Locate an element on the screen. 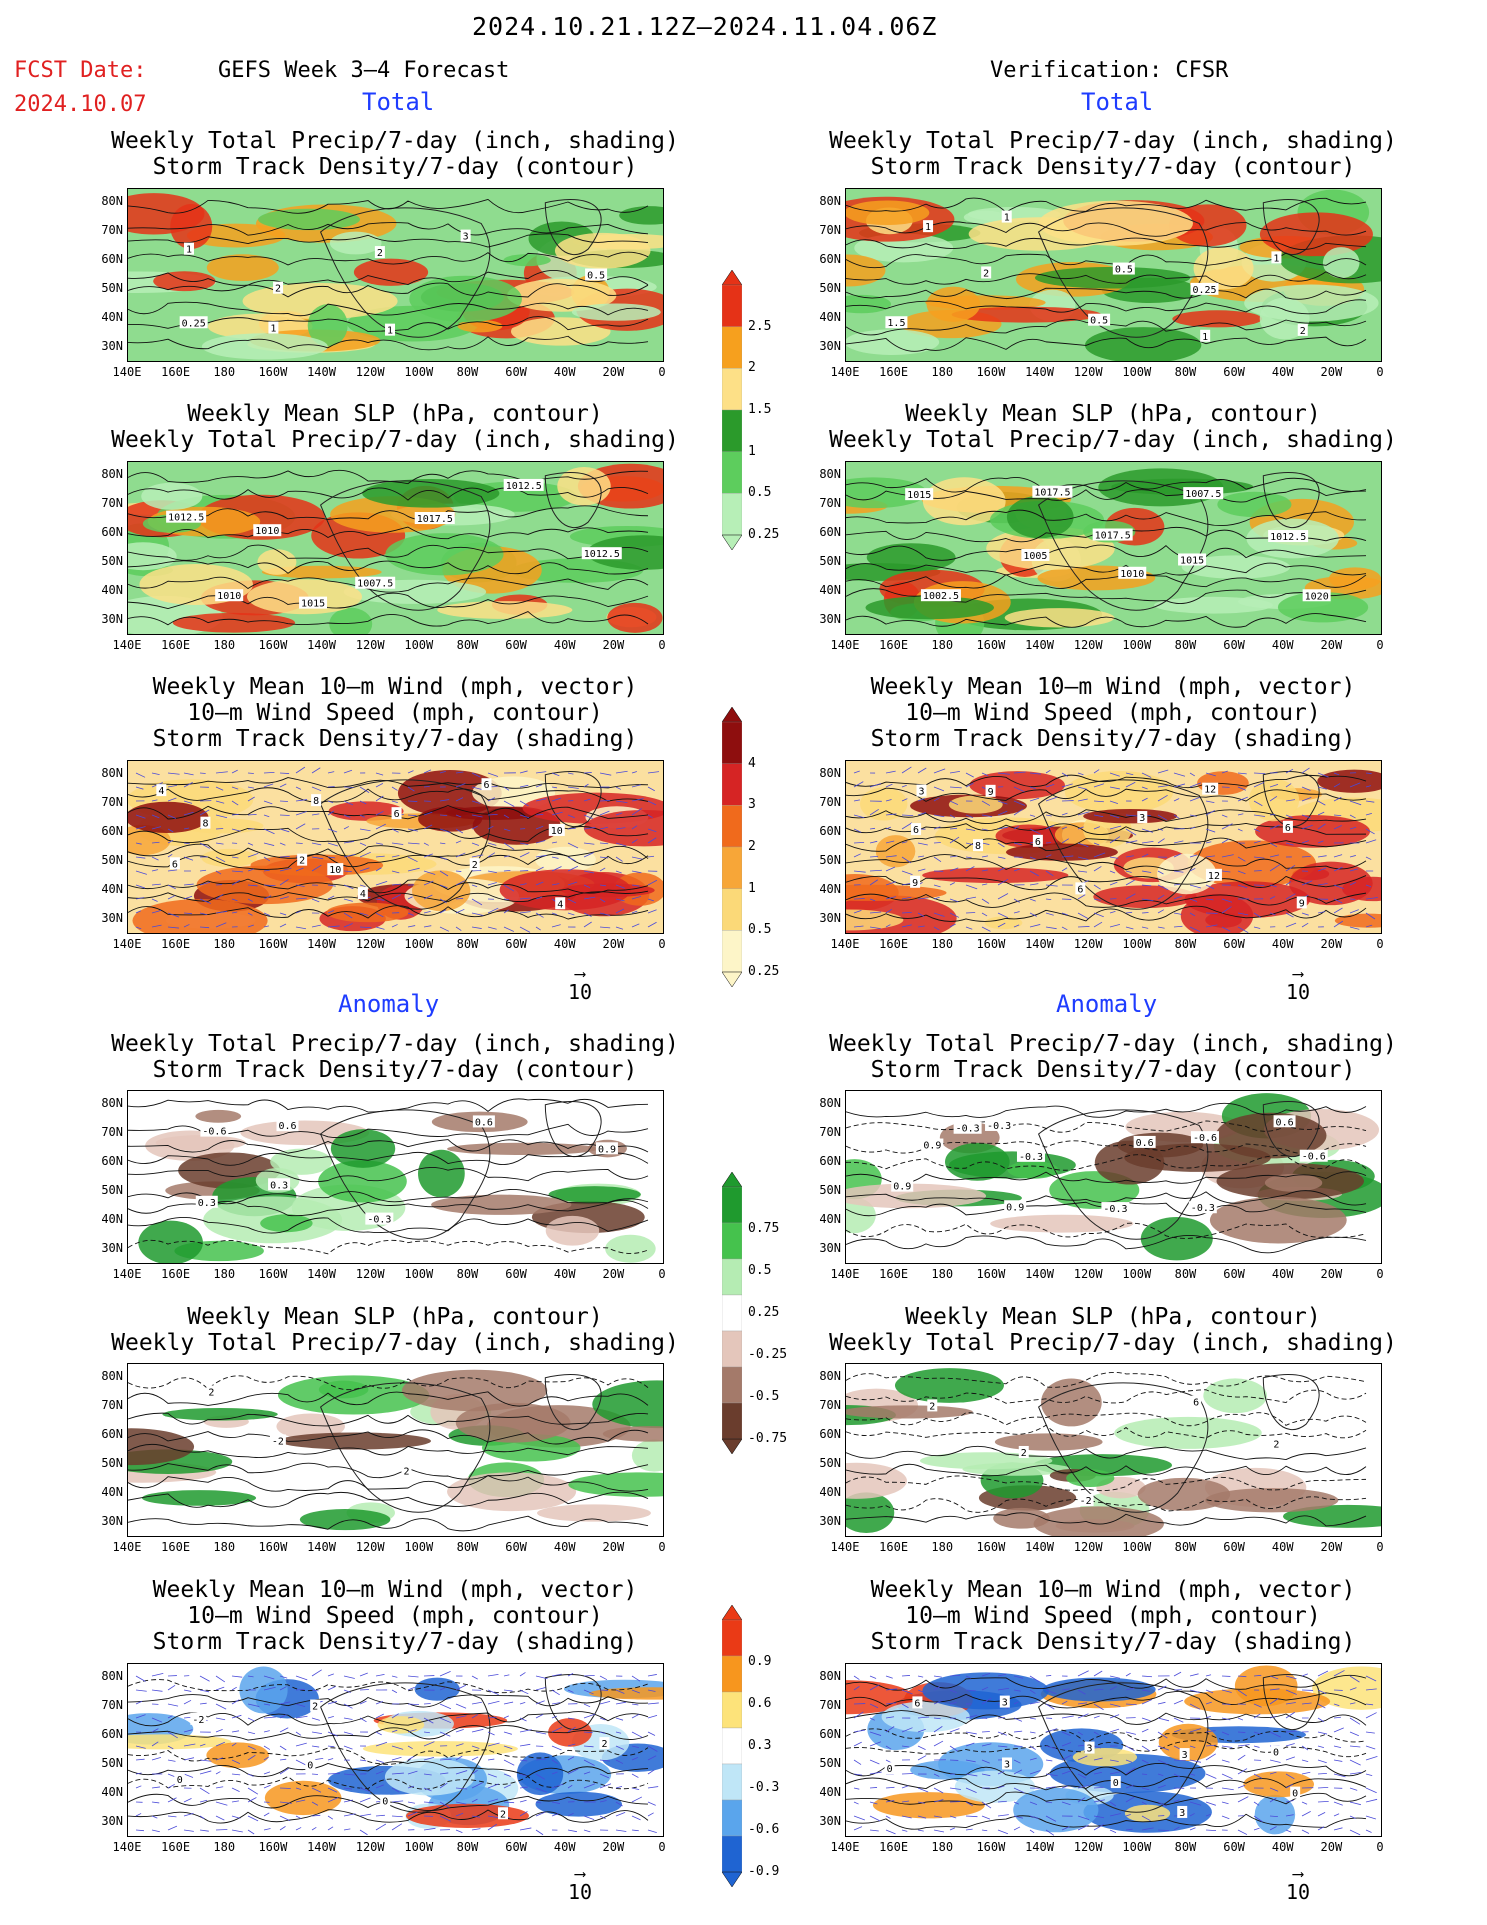  contour-label: 3 is located at coordinates (466, 237).